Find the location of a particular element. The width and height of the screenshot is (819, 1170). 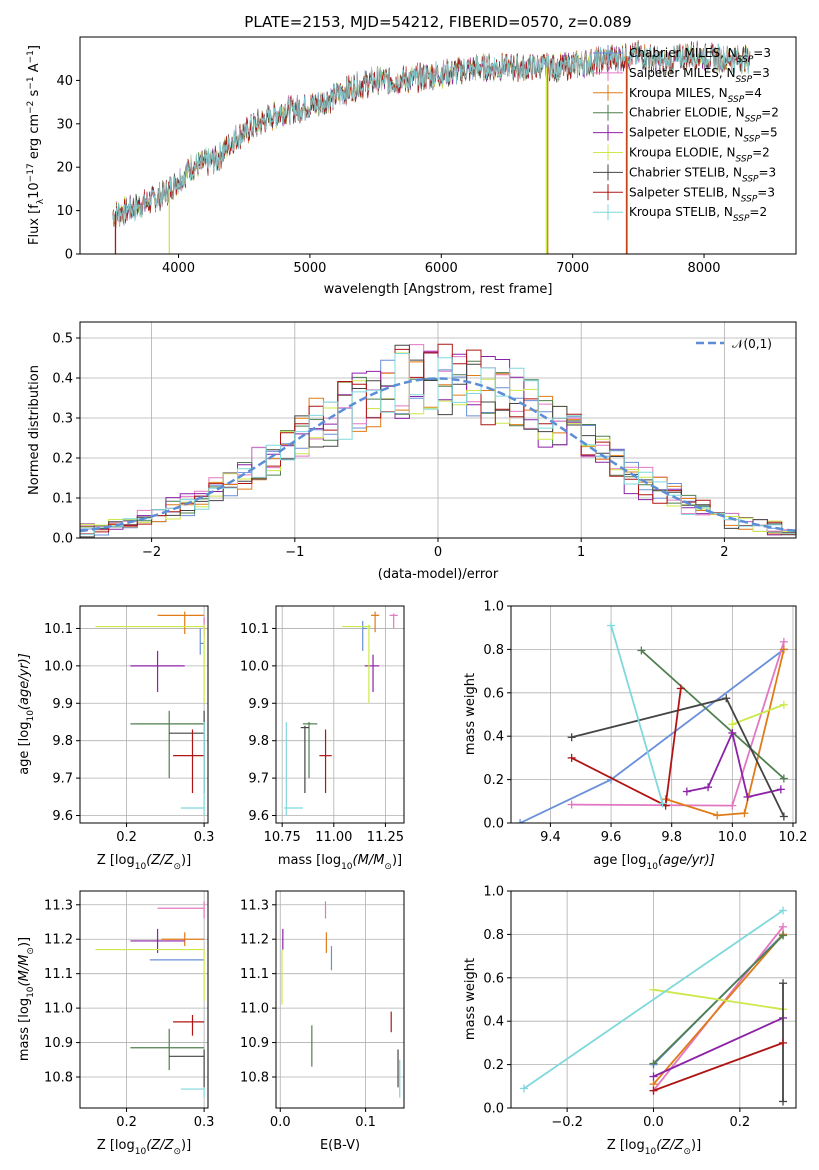

legend-label: Chabrier STELIB, NSSP=3 is located at coordinates (702, 174).